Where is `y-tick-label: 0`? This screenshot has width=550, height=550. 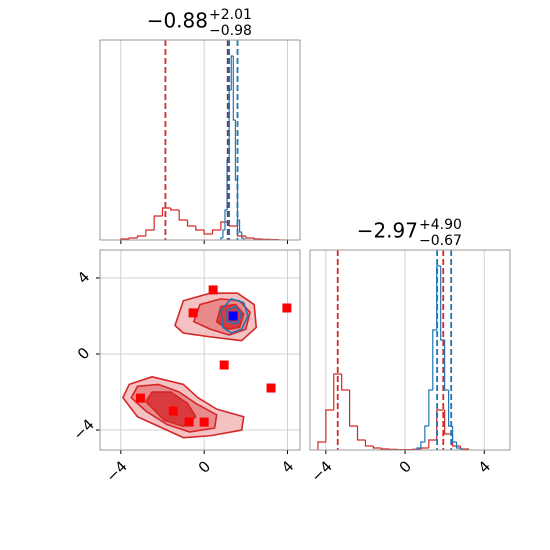
y-tick-label: 0 is located at coordinates (83, 353).